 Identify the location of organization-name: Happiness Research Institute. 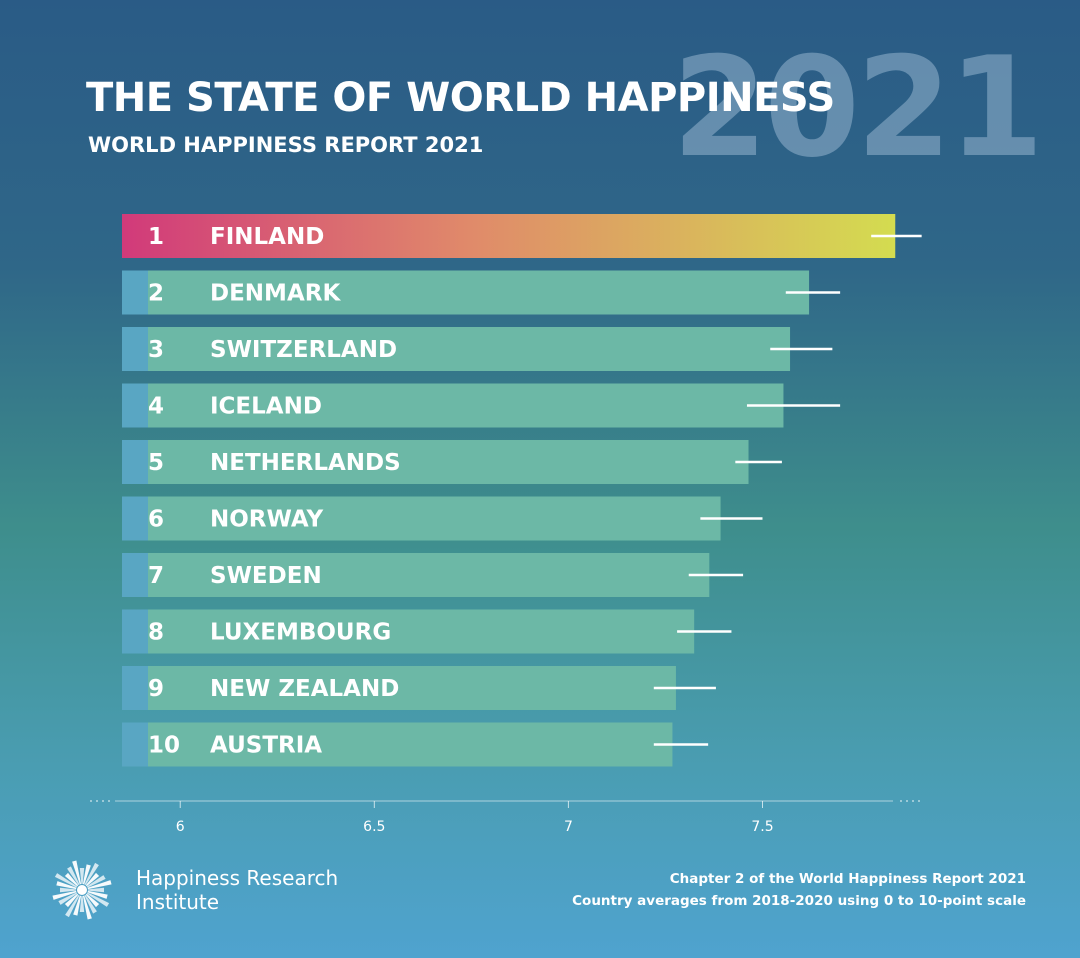
(286, 890).